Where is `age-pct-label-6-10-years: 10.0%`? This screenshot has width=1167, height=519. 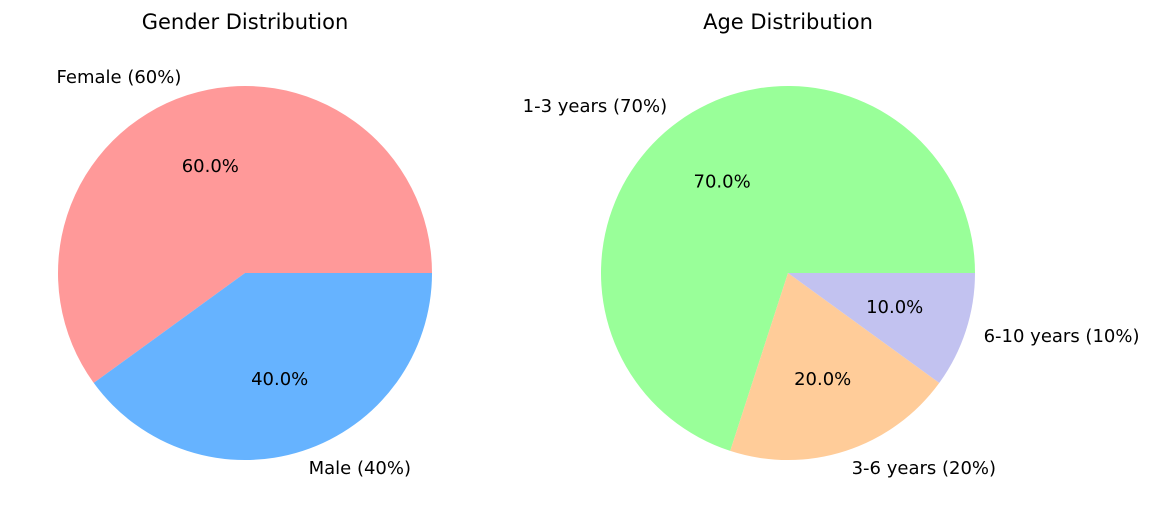 age-pct-label-6-10-years: 10.0% is located at coordinates (894, 307).